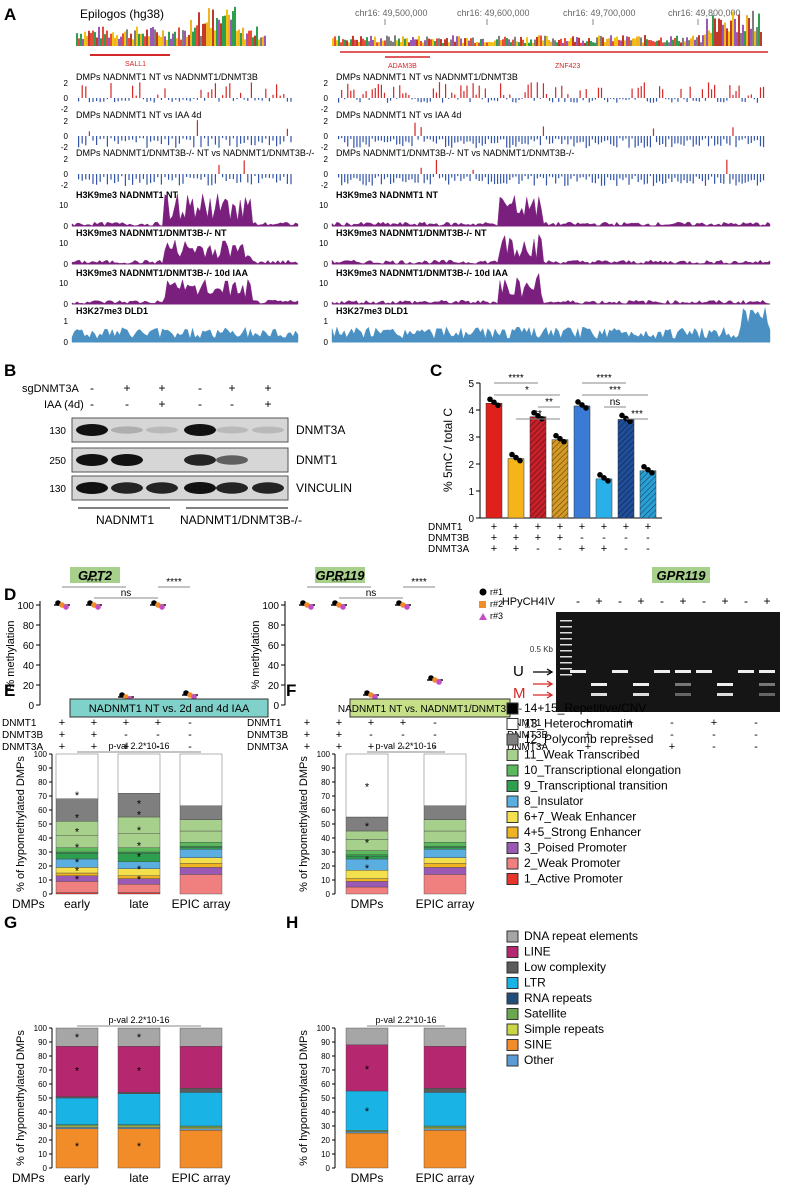 This screenshot has height=1199, width=796. Describe the element at coordinates (135, 64) in the screenshot. I see `gene-sall1: SALL1` at that location.